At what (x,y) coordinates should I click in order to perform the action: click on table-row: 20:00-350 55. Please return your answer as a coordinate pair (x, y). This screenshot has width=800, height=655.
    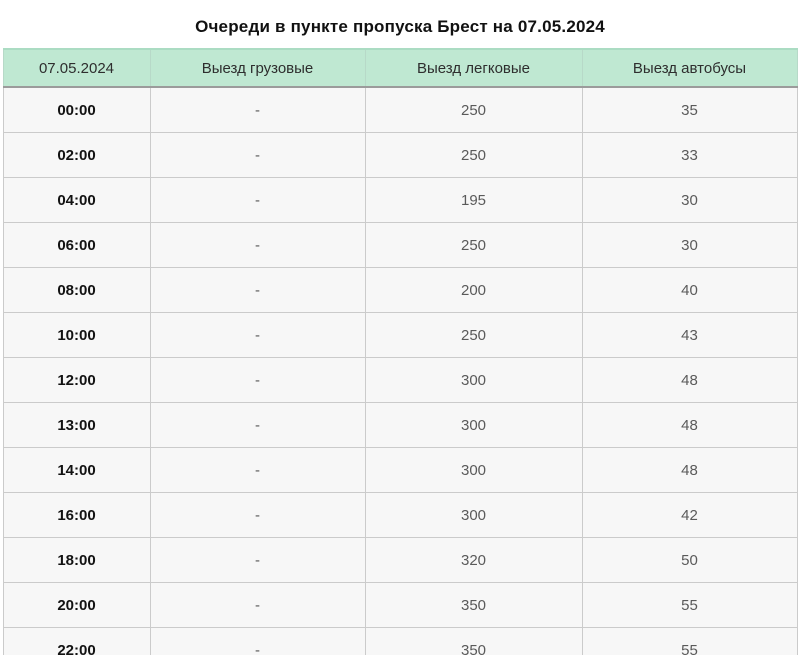
    Looking at the image, I should click on (400, 605).